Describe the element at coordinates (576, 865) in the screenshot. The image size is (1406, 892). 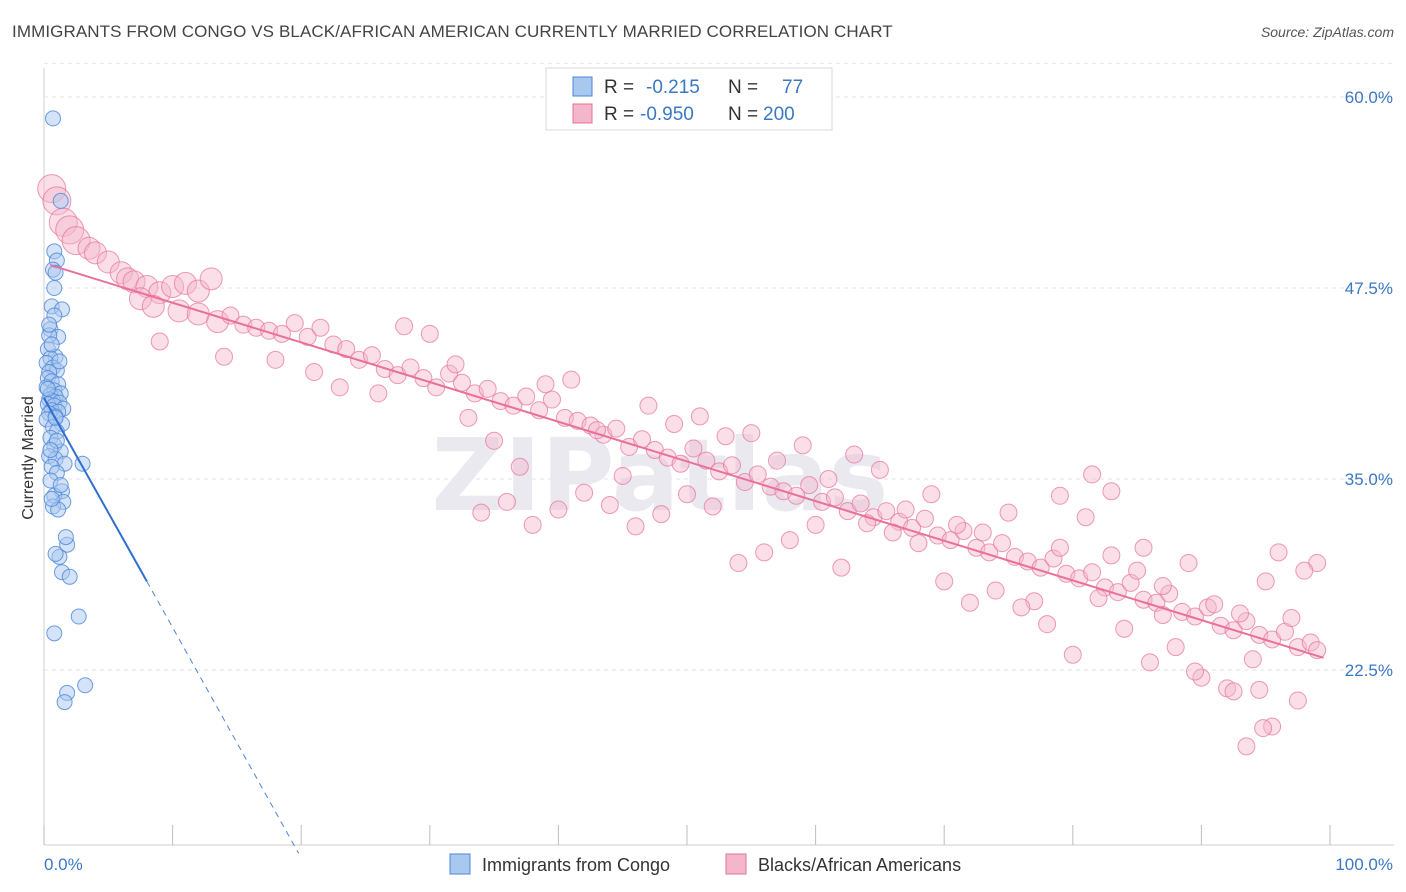
I see `bottom-legend-label-blue: Immigrants from Congo` at that location.